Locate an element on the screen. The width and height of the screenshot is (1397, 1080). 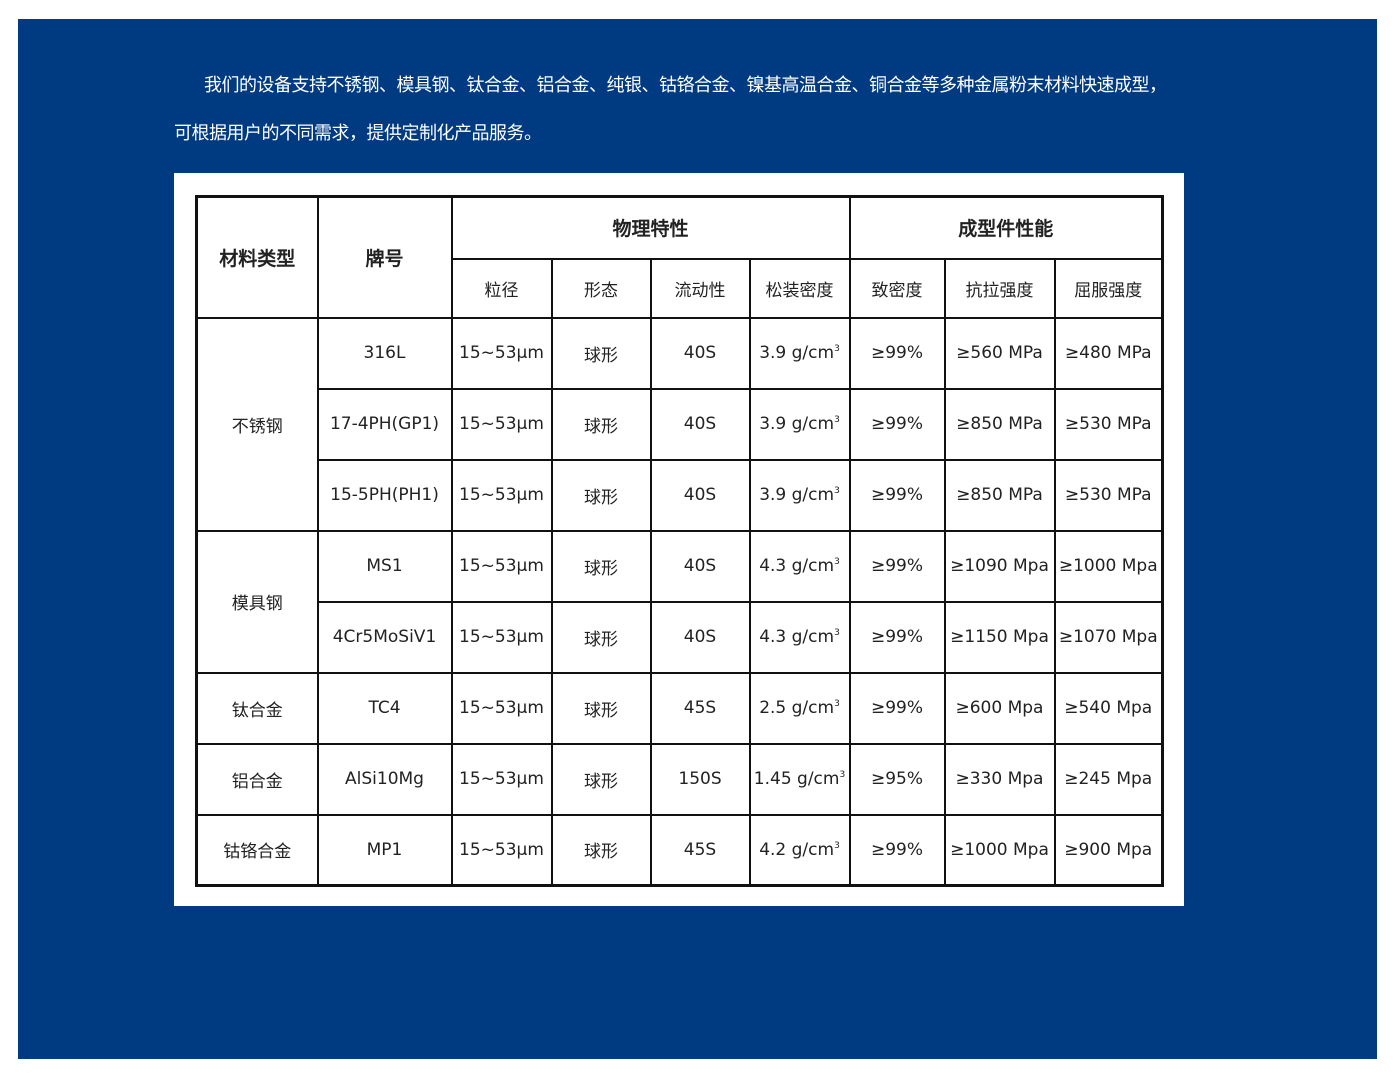
tensile-strength-cell: ≥1090 Mpa is located at coordinates (999, 566).